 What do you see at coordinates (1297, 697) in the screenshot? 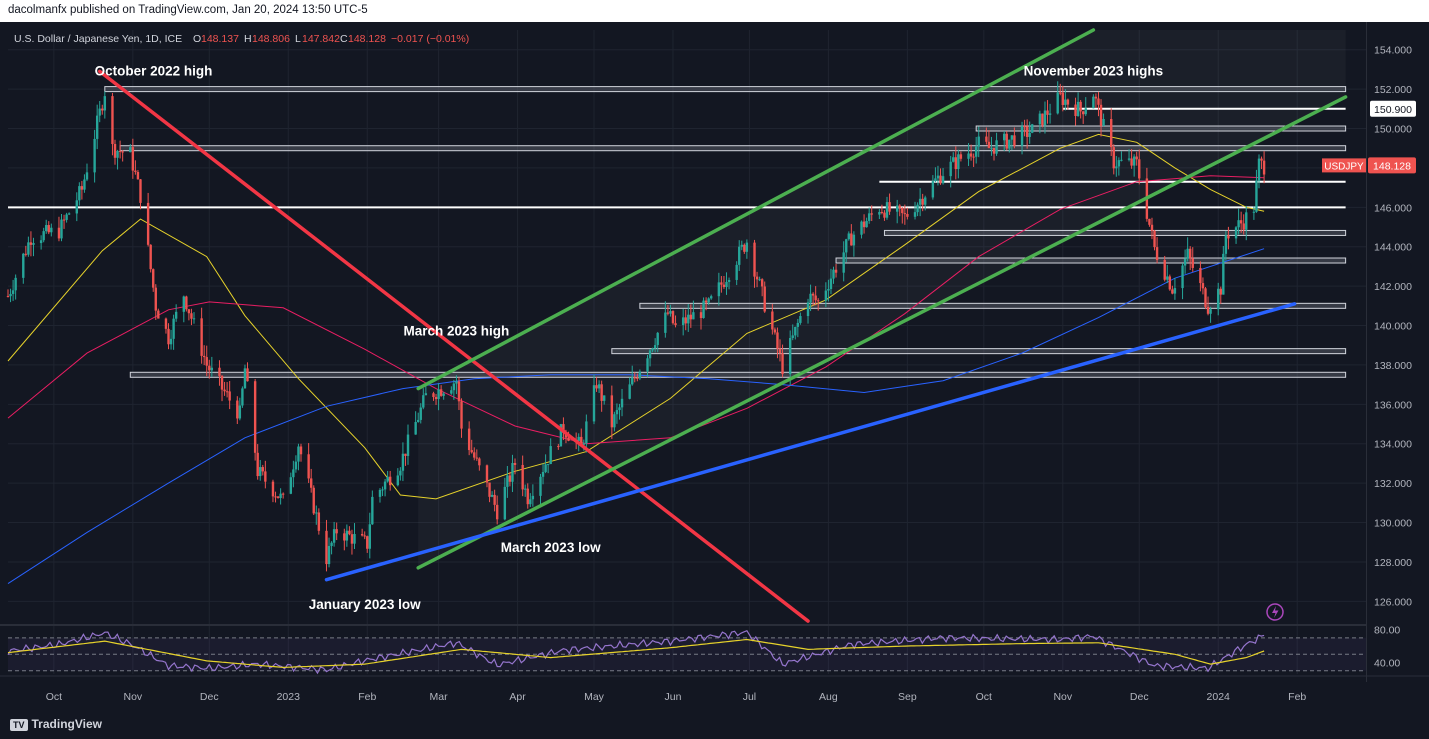
I see `time-tick-16: Feb` at bounding box center [1297, 697].